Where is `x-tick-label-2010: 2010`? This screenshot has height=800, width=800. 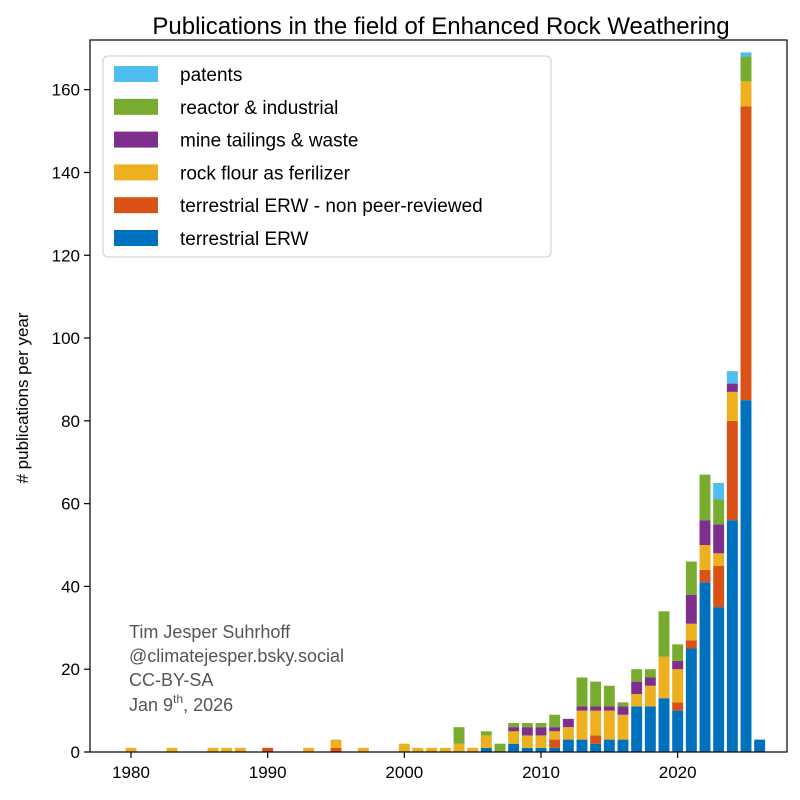
x-tick-label-2010: 2010 is located at coordinates (541, 772).